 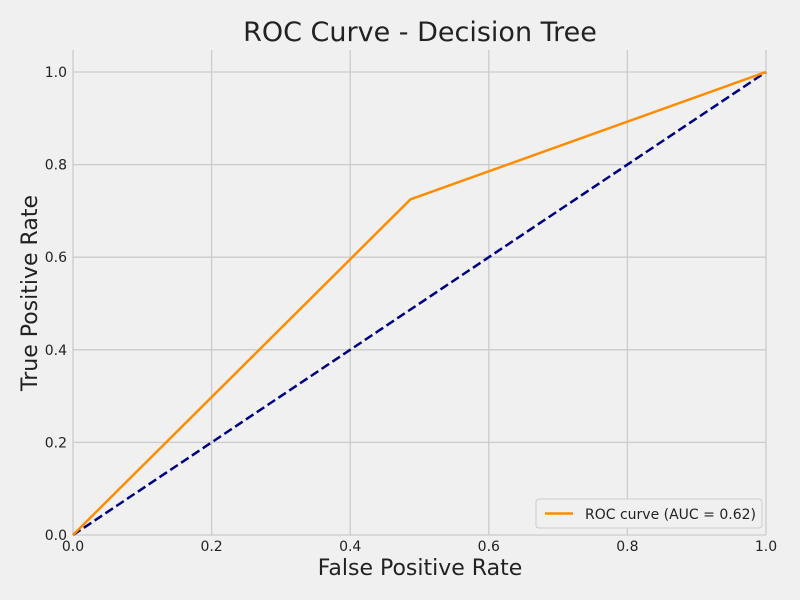 I want to click on y-tick-label: 0.6, so click(x=56, y=258).